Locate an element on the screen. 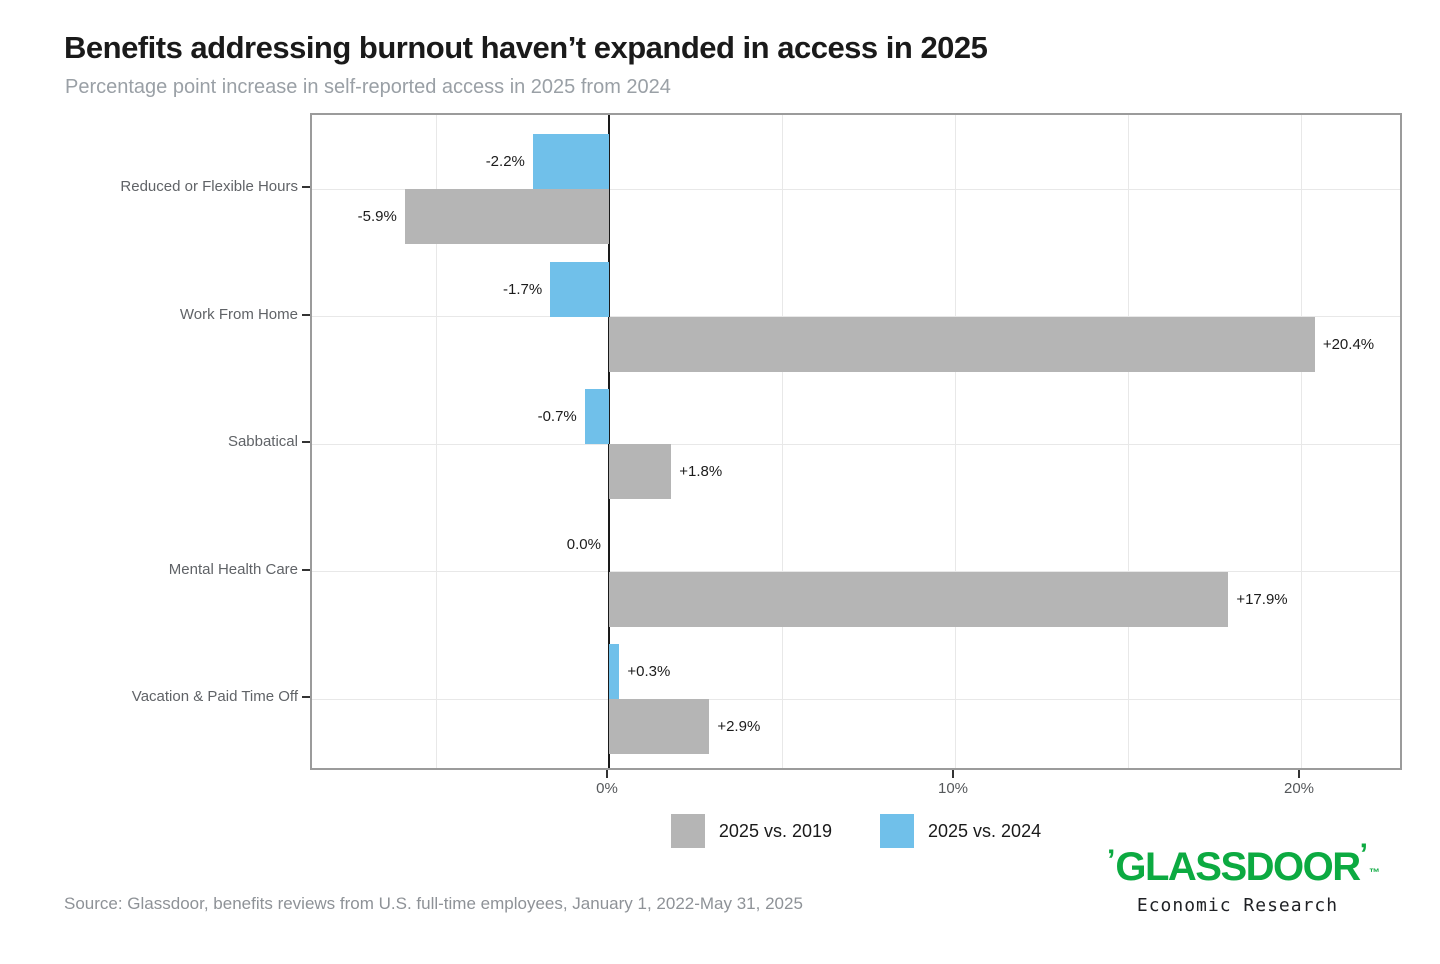 The width and height of the screenshot is (1440, 964). legend-entry-2025-vs-2019: 2025 vs. 2019 is located at coordinates (751, 831).